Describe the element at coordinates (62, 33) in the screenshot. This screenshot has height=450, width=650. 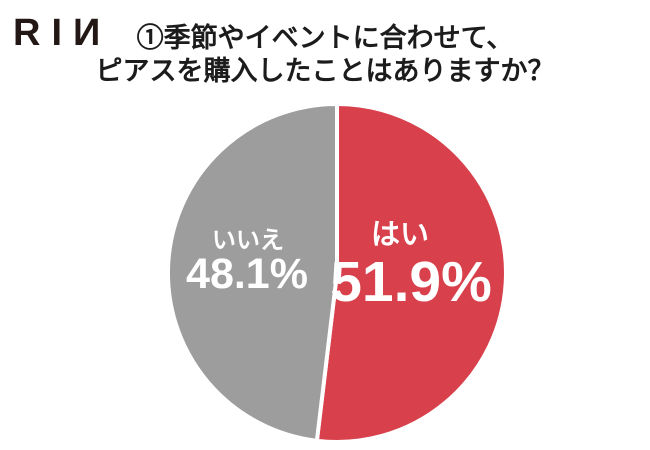
I see `brand-logo: RIИ` at that location.